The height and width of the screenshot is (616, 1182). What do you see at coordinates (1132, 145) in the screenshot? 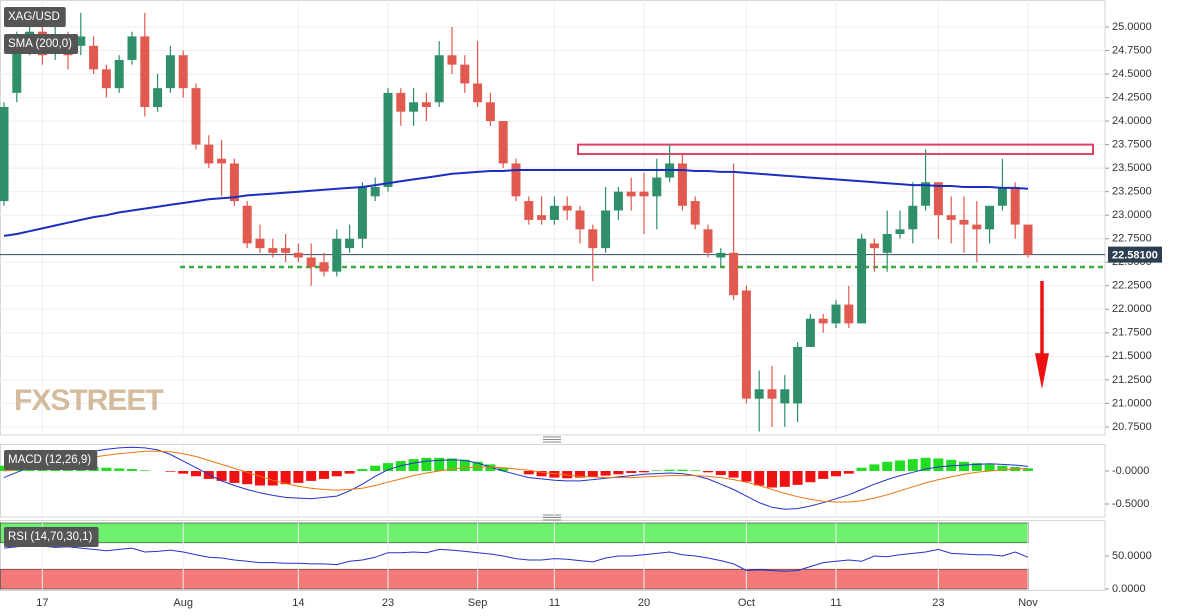
I see `y-tick-label: 23.7500` at bounding box center [1132, 145].